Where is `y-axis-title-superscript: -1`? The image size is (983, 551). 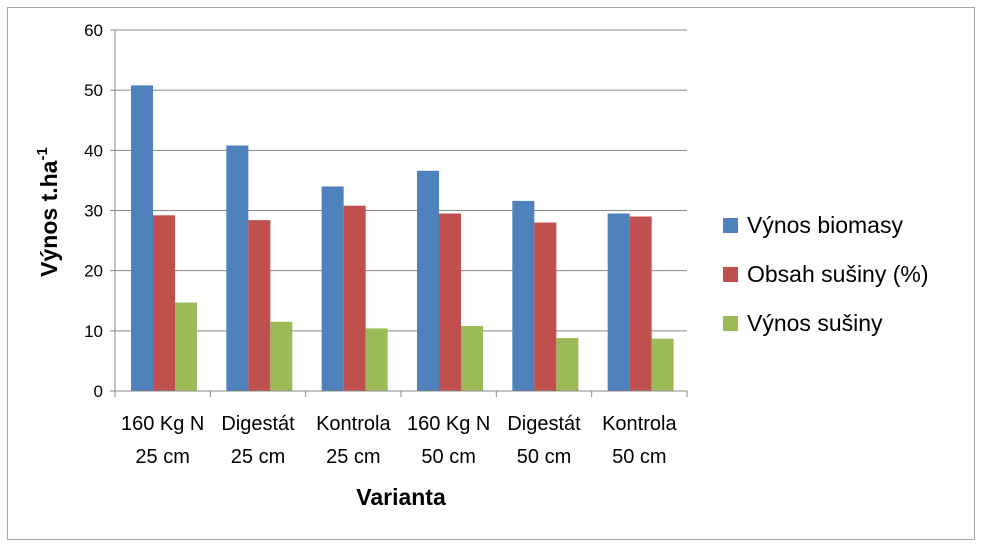
y-axis-title-superscript: -1 is located at coordinates (42, 153).